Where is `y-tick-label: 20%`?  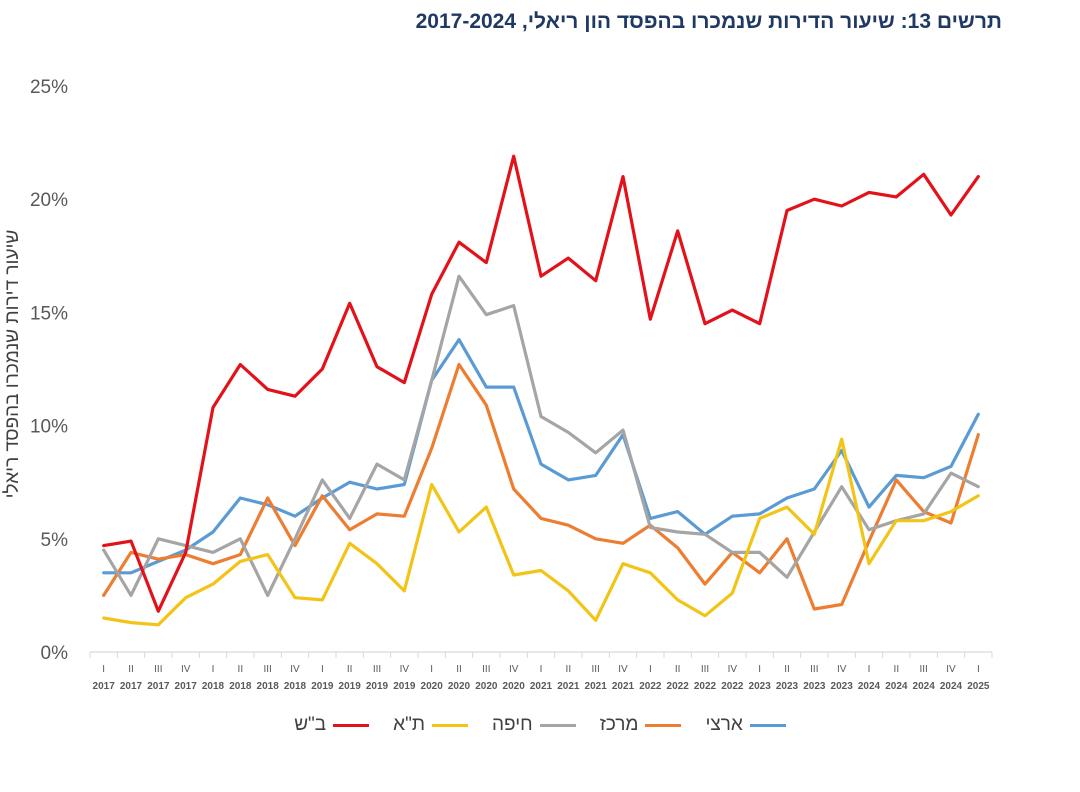 y-tick-label: 20% is located at coordinates (49, 200).